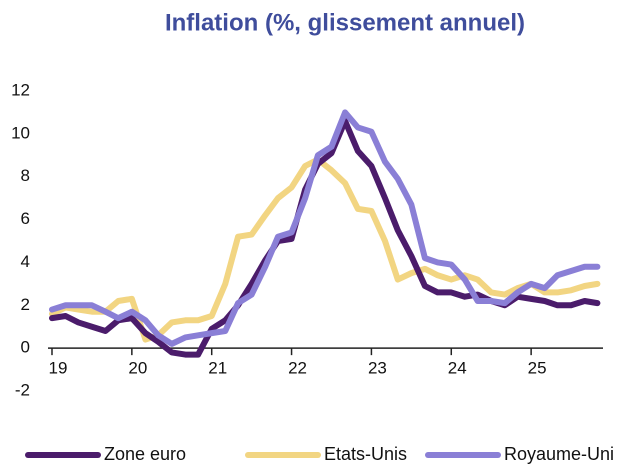 This screenshot has width=621, height=471. What do you see at coordinates (25, 218) in the screenshot?
I see `y-tick-label: 6` at bounding box center [25, 218].